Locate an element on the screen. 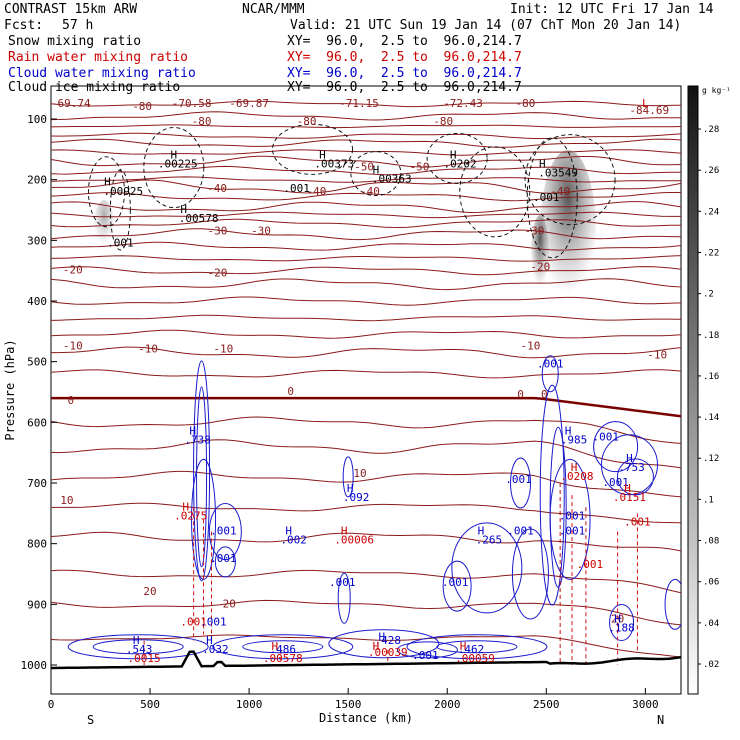  y-axis-title: Pressure (hPa) is located at coordinates (10, 389).